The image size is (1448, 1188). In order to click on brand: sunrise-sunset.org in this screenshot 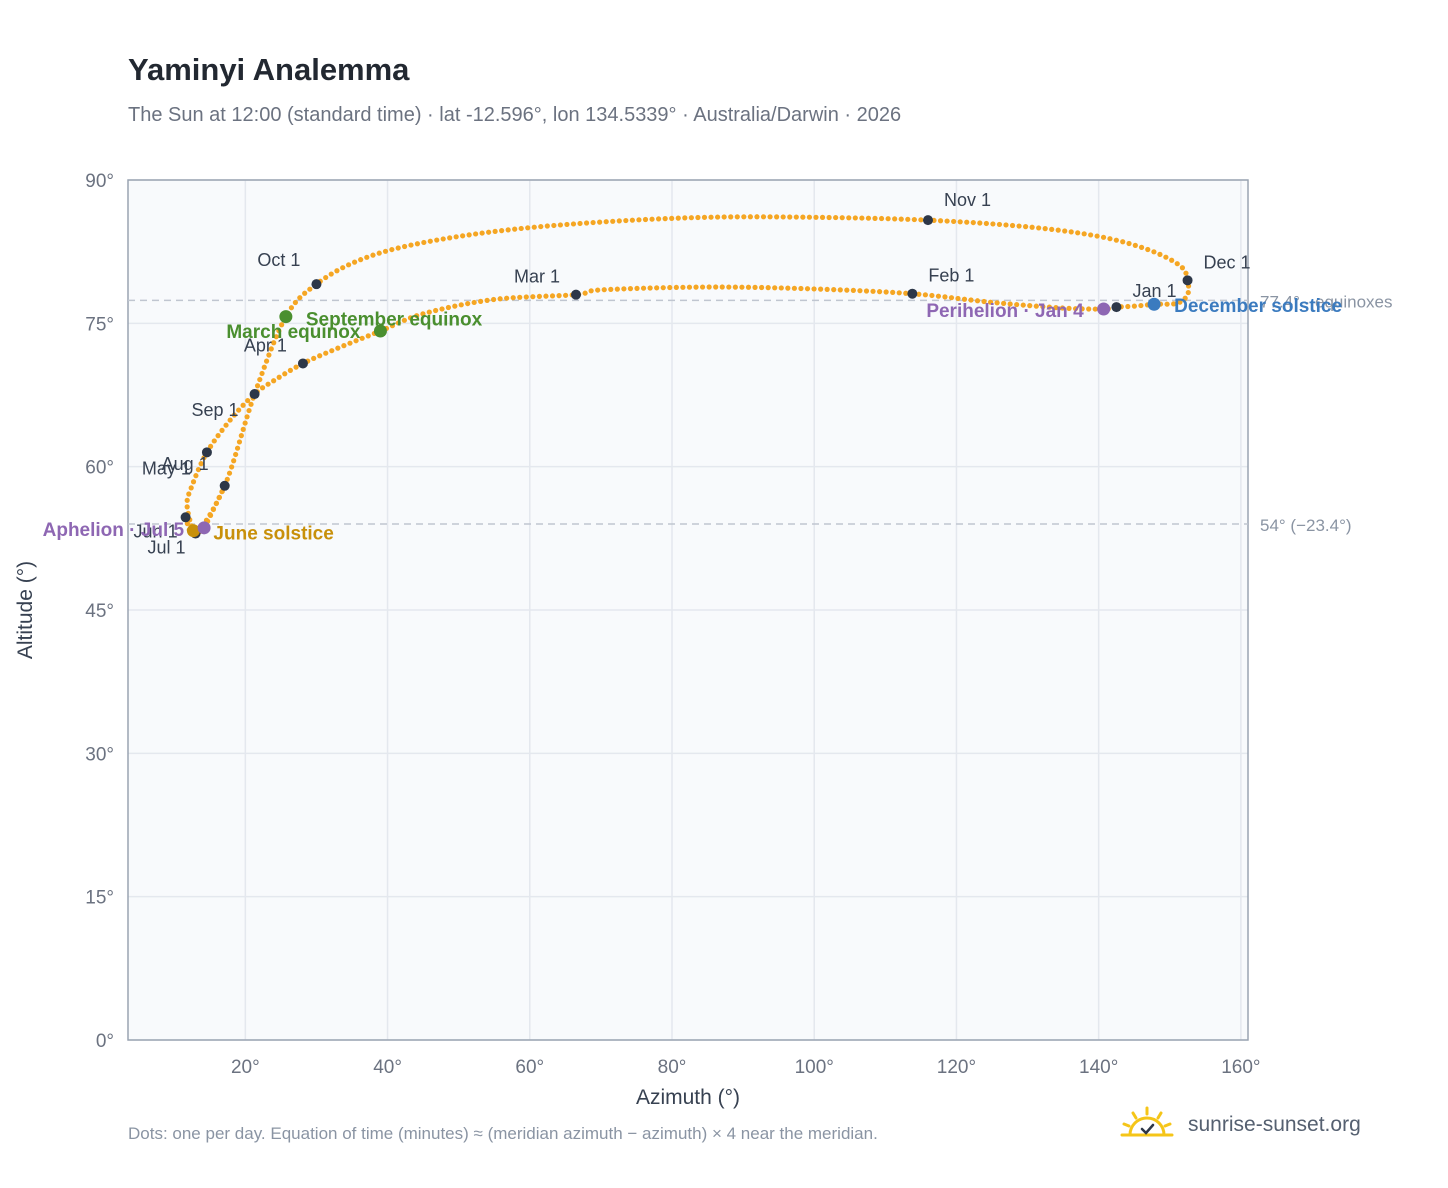, I will do `click(1240, 1125)`.